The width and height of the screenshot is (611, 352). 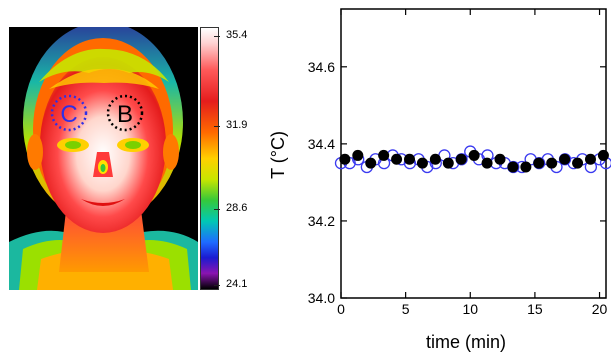 What do you see at coordinates (237, 208) in the screenshot?
I see `colorbar-label-mid-low: 28.6` at bounding box center [237, 208].